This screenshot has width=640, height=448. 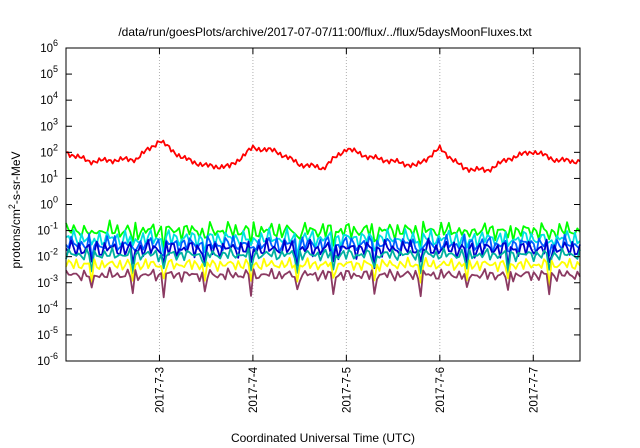 I want to click on y-axis-label: protons/cm2-s-sr-MeV, so click(x=15, y=209).